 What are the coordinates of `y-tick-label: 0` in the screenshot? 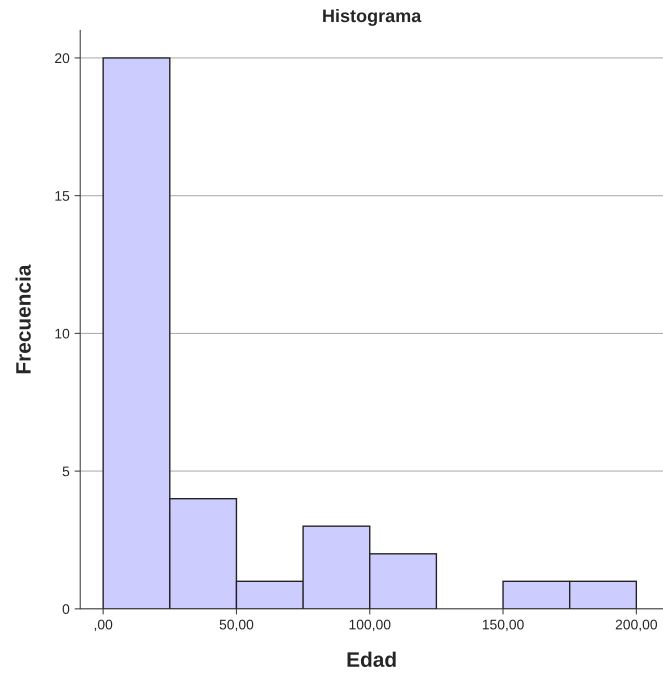 It's located at (66, 609).